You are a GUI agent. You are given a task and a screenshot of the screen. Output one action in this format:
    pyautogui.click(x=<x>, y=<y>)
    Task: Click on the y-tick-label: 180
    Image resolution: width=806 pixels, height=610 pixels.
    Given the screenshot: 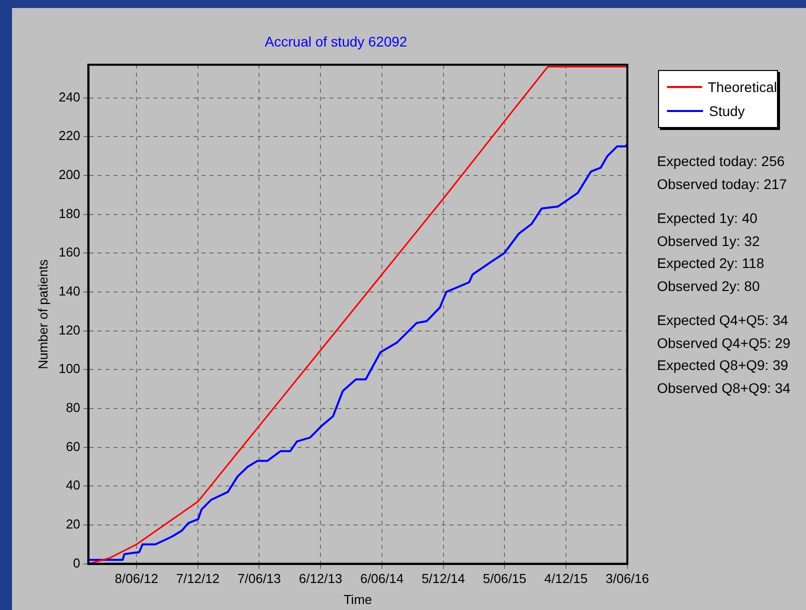 What is the action you would take?
    pyautogui.click(x=69, y=213)
    